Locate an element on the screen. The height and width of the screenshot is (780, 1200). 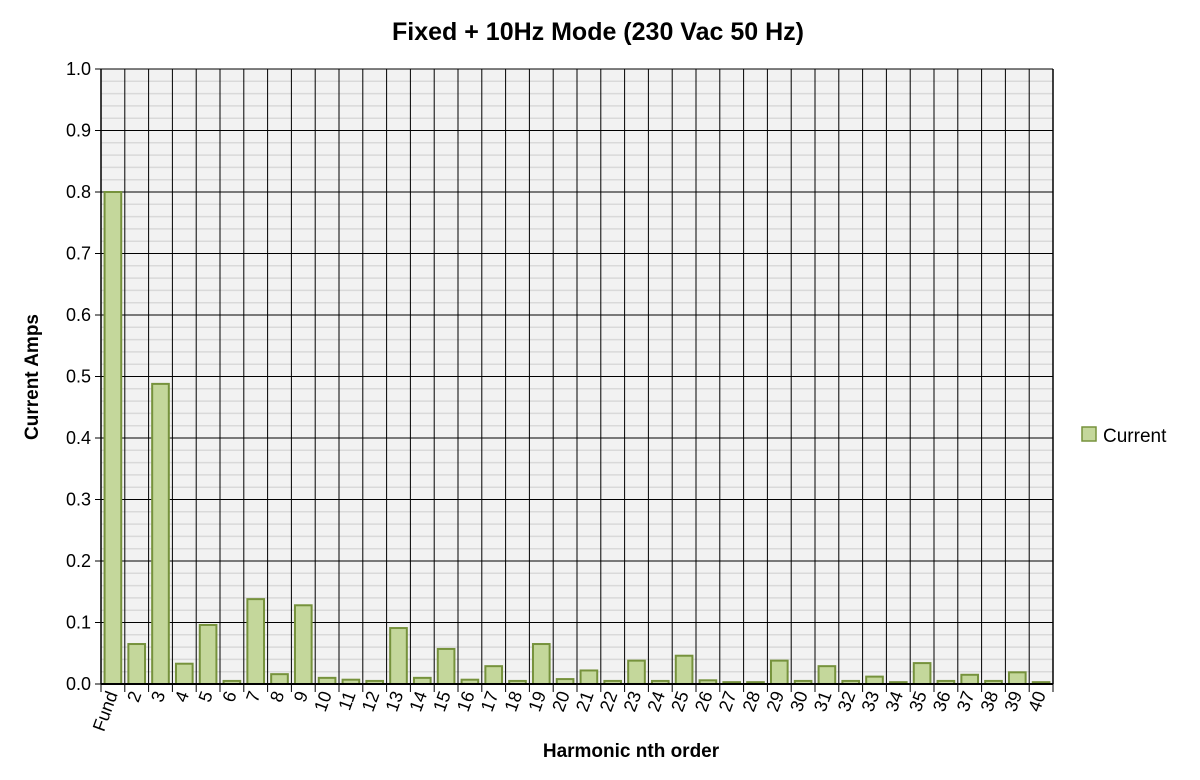
x-tick-label: 12 is located at coordinates (371, 702).